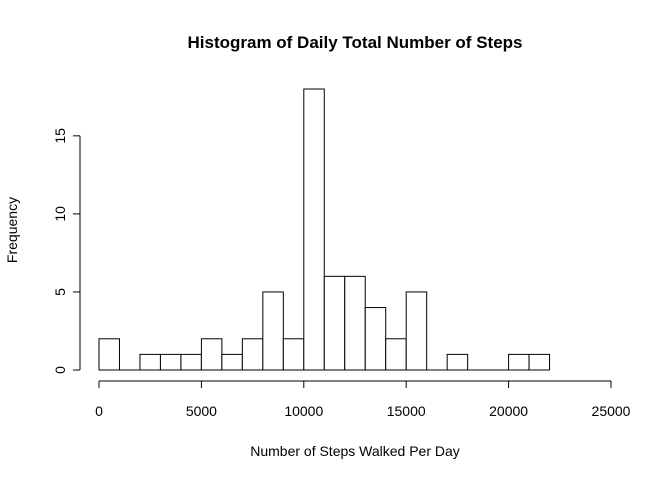  Describe the element at coordinates (363, 399) in the screenshot. I see `x-axis: 0 5000 10000 15000 20000 25000` at that location.